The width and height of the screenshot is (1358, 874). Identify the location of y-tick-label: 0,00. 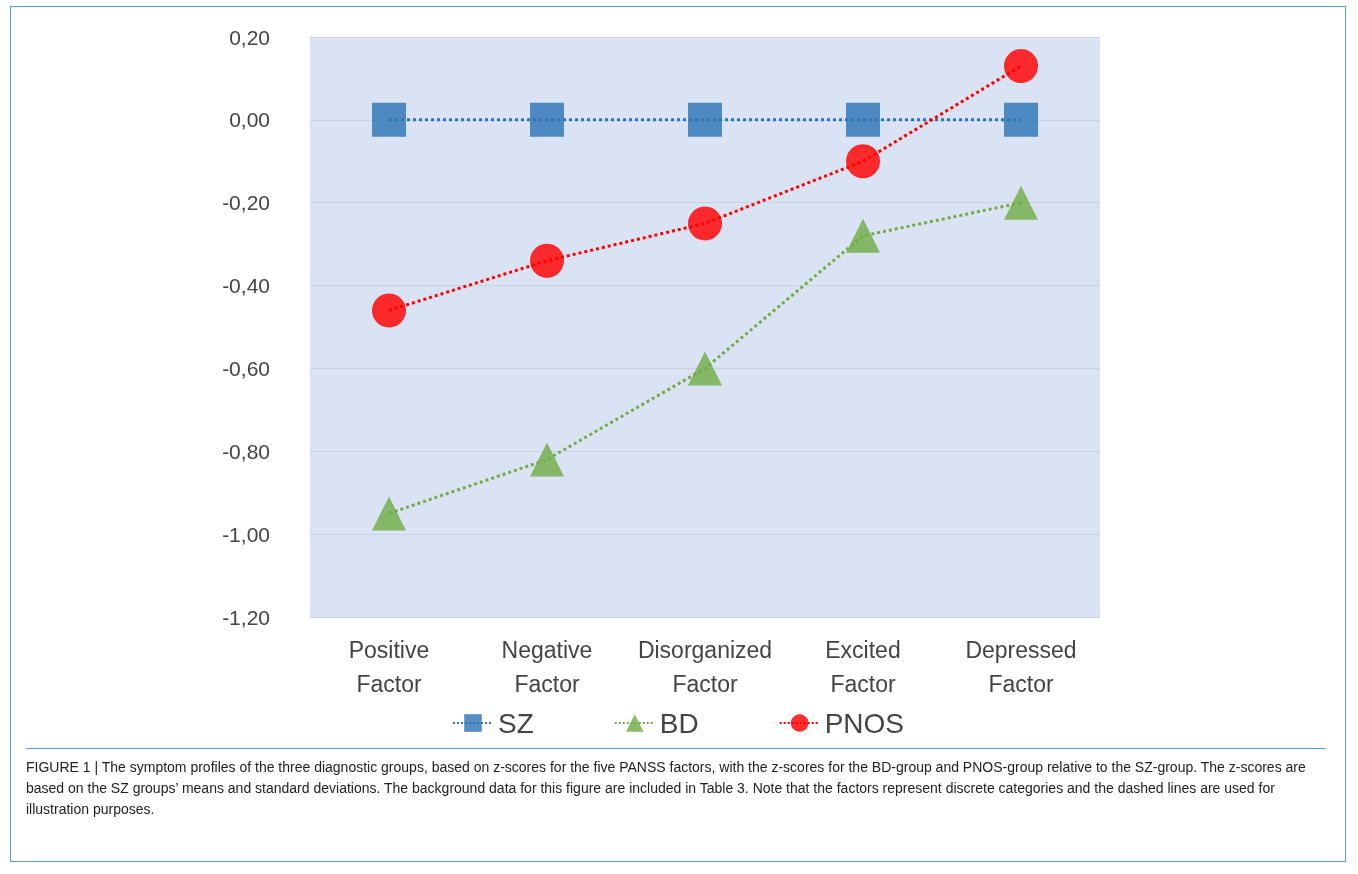
(249, 120).